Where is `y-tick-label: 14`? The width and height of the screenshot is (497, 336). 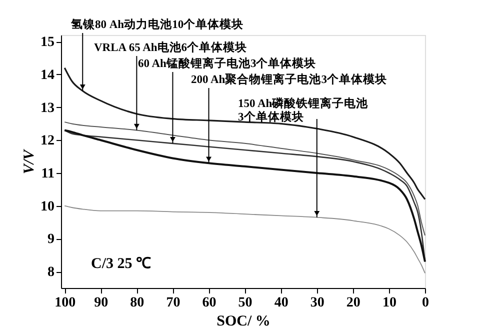 y-tick-label: 14 is located at coordinates (47, 75).